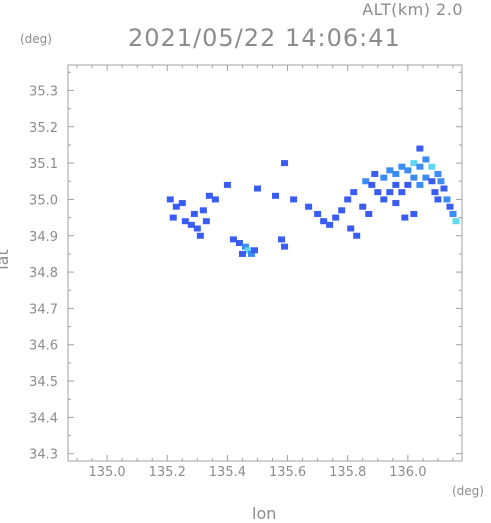  Describe the element at coordinates (43, 91) in the screenshot. I see `y-tick-label: 35.3` at that location.